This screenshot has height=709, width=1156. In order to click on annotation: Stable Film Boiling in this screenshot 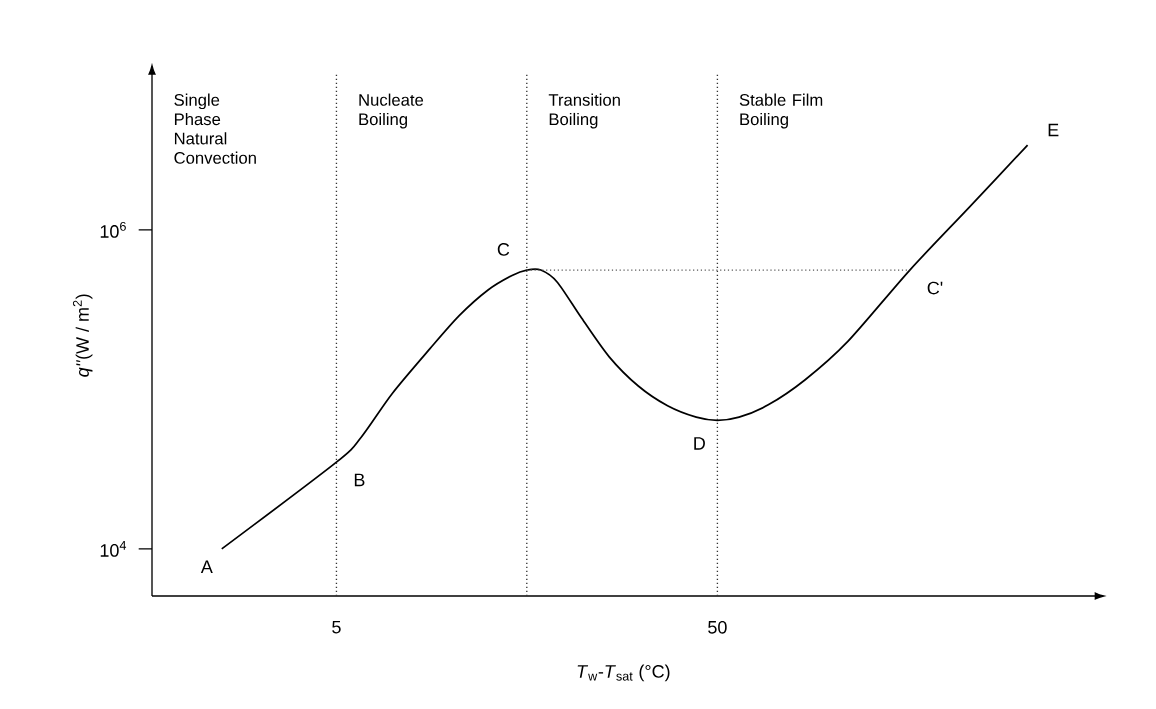, I will do `click(781, 111)`.